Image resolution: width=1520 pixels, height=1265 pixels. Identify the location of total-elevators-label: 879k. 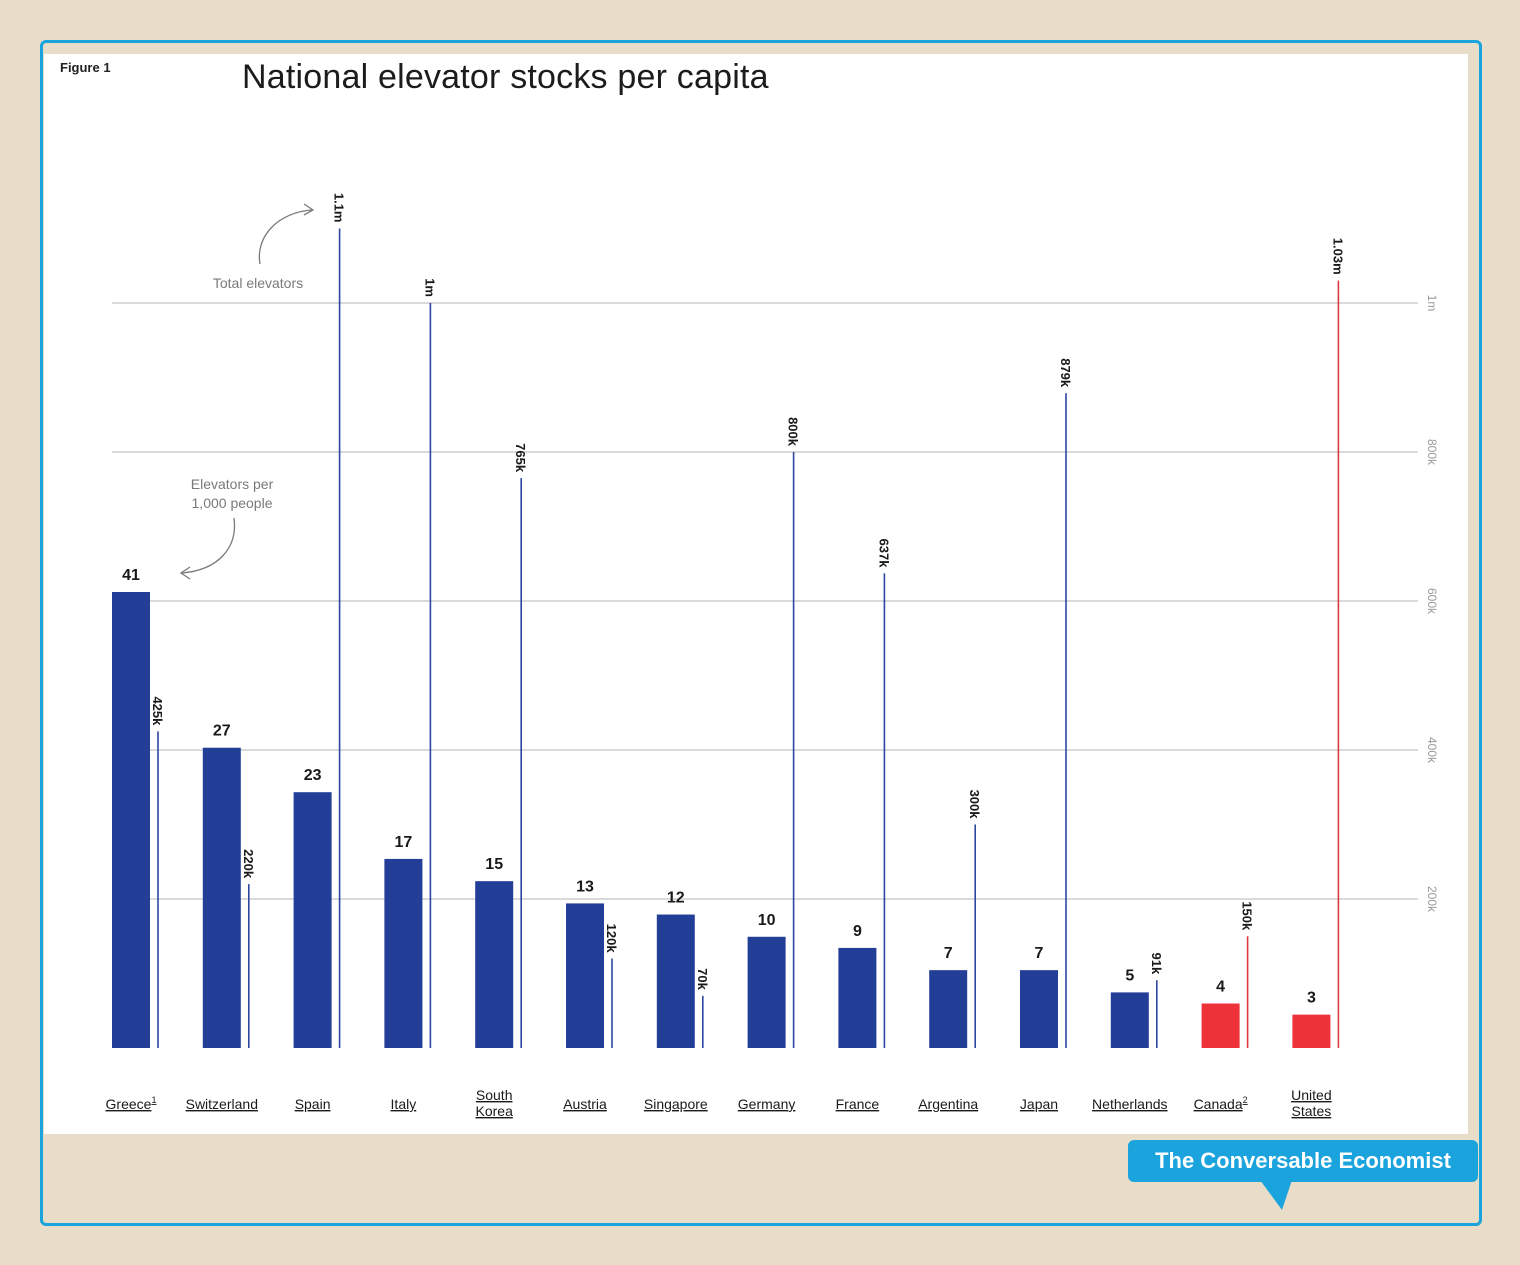
(1065, 373).